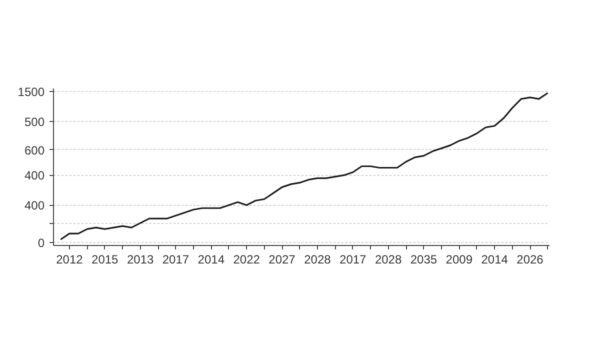 The image size is (600, 338). What do you see at coordinates (246, 259) in the screenshot?
I see `x-tick-label: 2022` at bounding box center [246, 259].